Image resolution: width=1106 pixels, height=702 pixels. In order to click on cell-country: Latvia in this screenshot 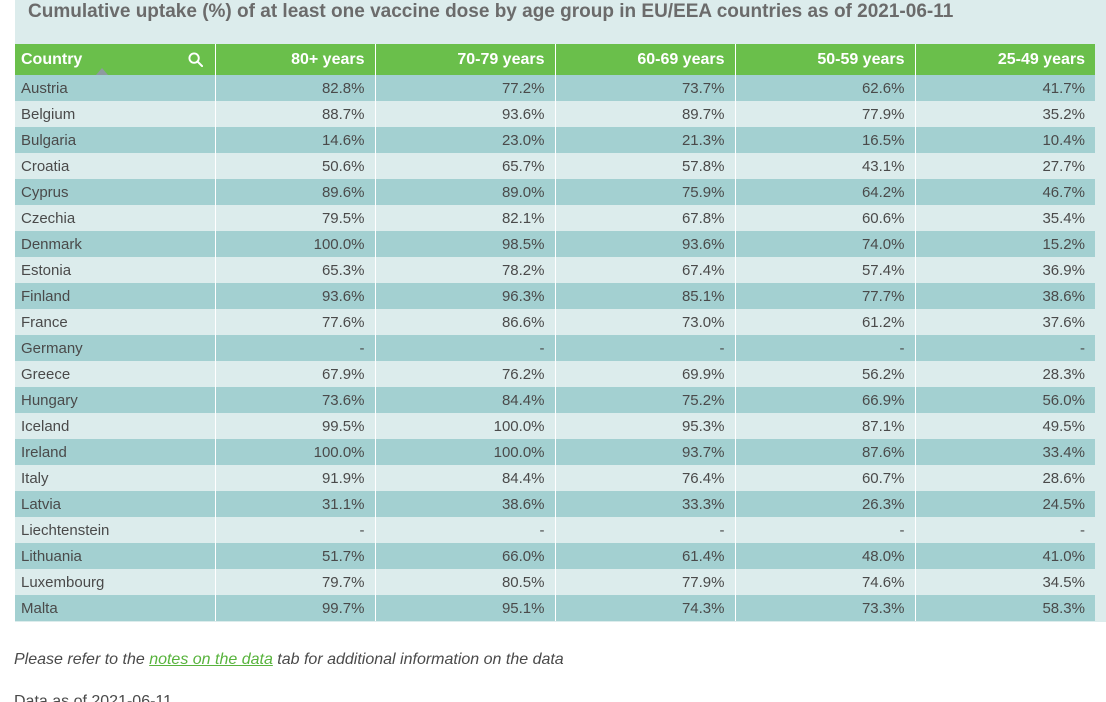, I will do `click(115, 504)`.